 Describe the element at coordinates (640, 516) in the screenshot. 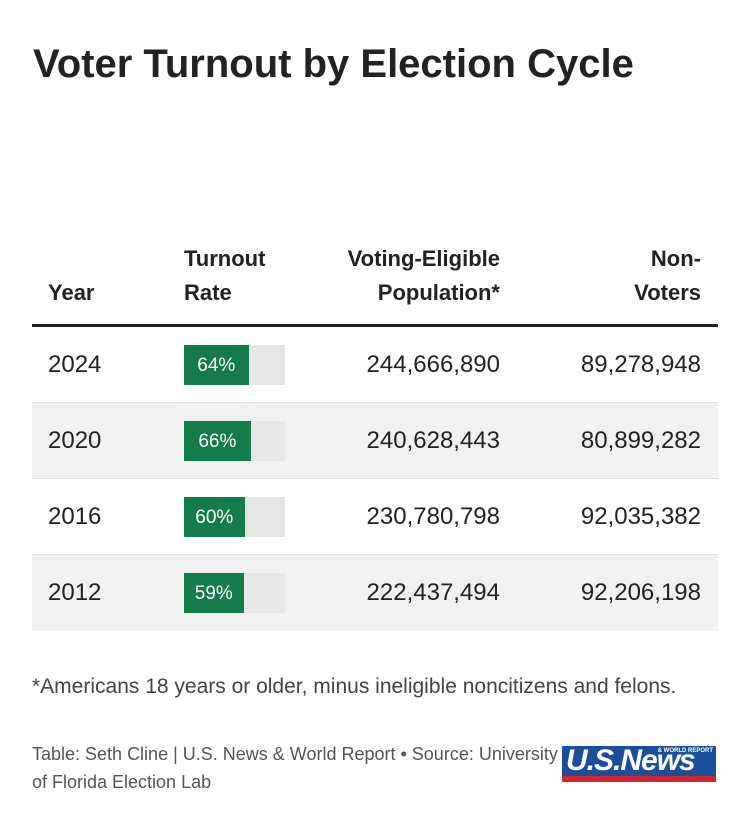

I see `non-voters-cell: 92,035,382` at that location.